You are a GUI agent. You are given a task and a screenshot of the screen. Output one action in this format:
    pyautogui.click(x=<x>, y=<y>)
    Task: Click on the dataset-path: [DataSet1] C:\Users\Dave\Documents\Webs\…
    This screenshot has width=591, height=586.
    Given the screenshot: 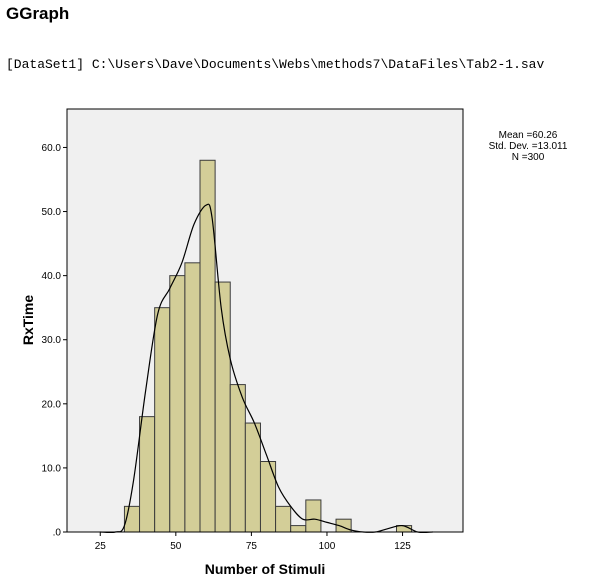 What is the action you would take?
    pyautogui.click(x=275, y=64)
    